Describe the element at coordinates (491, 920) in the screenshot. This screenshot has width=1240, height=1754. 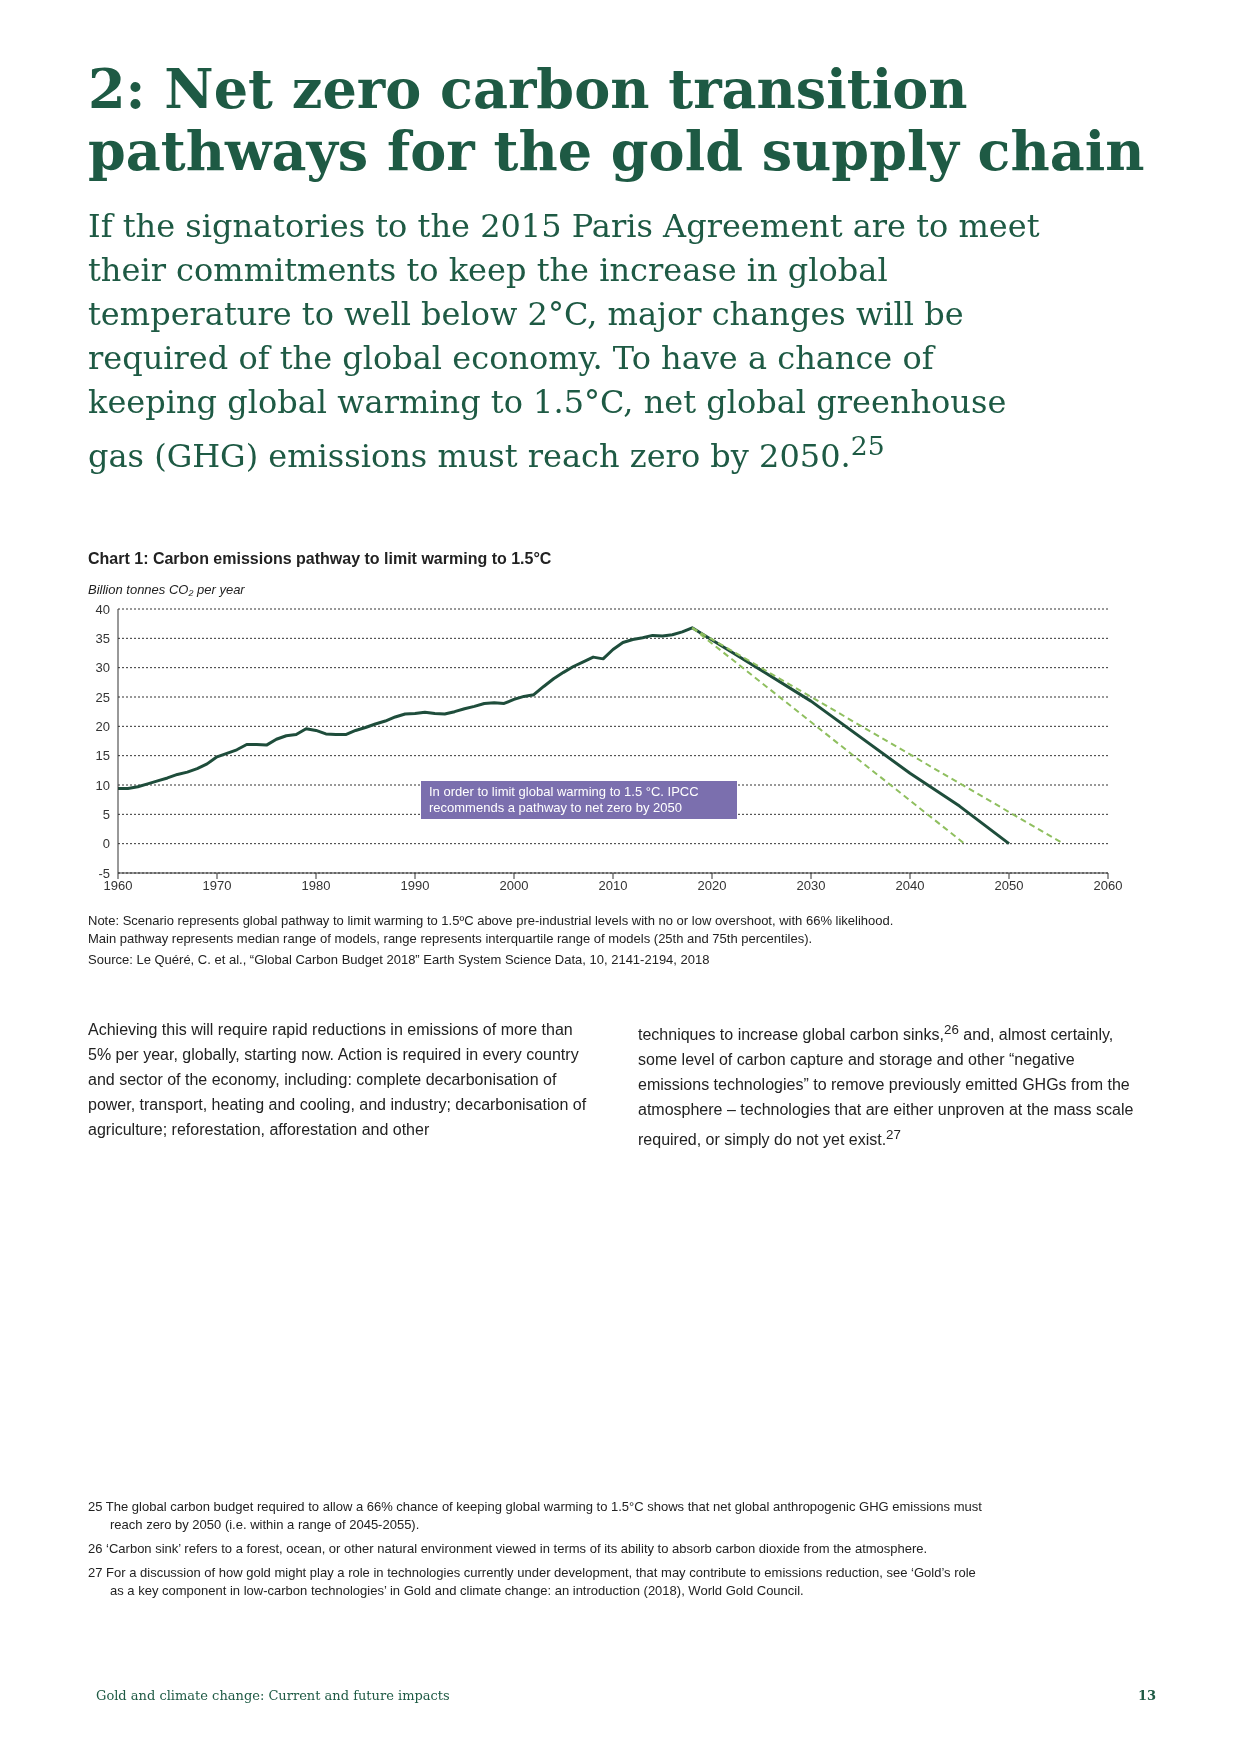
I see `text: Note: Scenario represents global pathway to limit warming to 1.5ºC above pre-industrial levels with no or low overshoot, with 66% likelihood.` at that location.